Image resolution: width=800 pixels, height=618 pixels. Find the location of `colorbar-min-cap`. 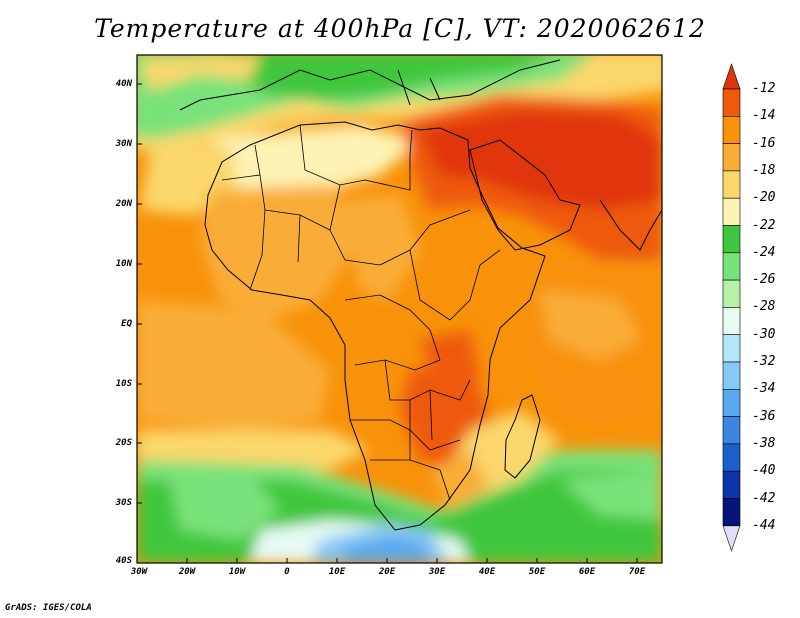

colorbar-min-cap is located at coordinates (731, 538).